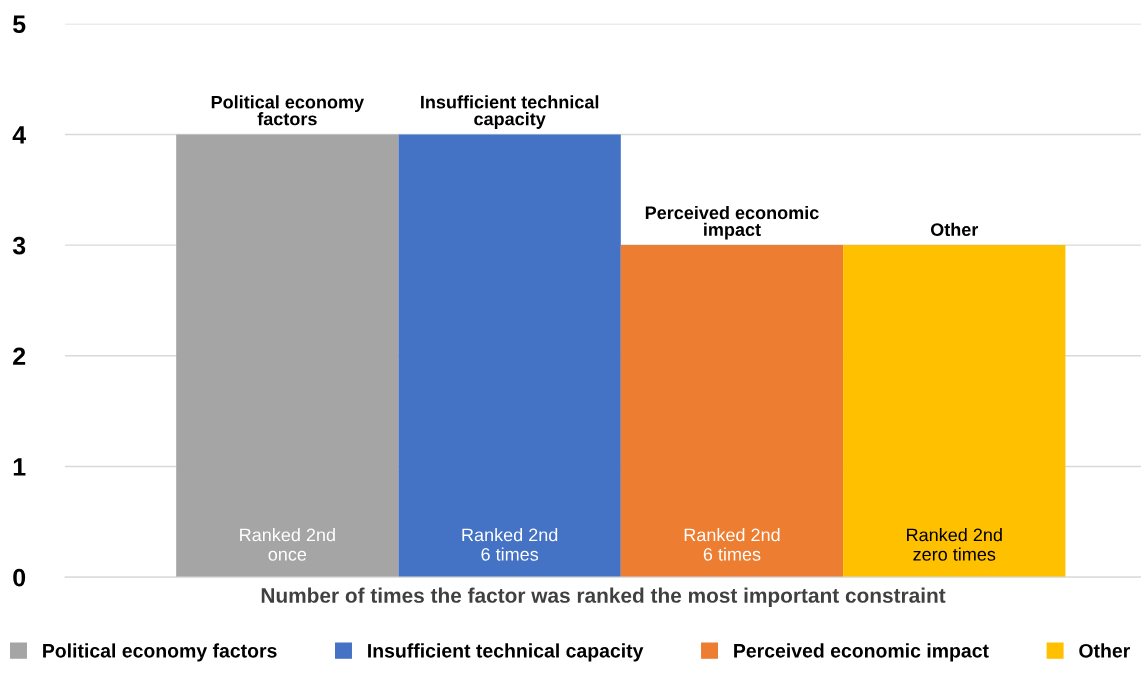 Image resolution: width=1141 pixels, height=679 pixels. What do you see at coordinates (160, 652) in the screenshot?
I see `legend-label: Political economy factors` at bounding box center [160, 652].